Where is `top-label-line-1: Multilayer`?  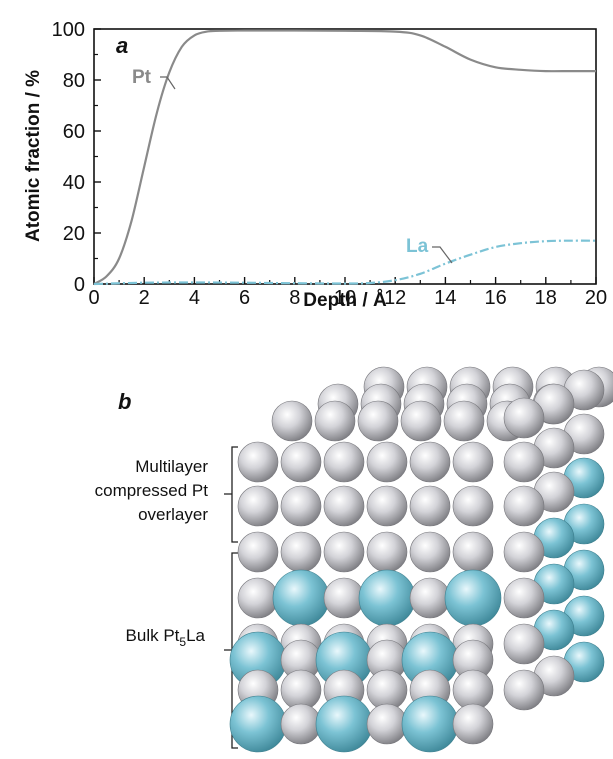
top-label-line-1: Multilayer is located at coordinates (171, 466).